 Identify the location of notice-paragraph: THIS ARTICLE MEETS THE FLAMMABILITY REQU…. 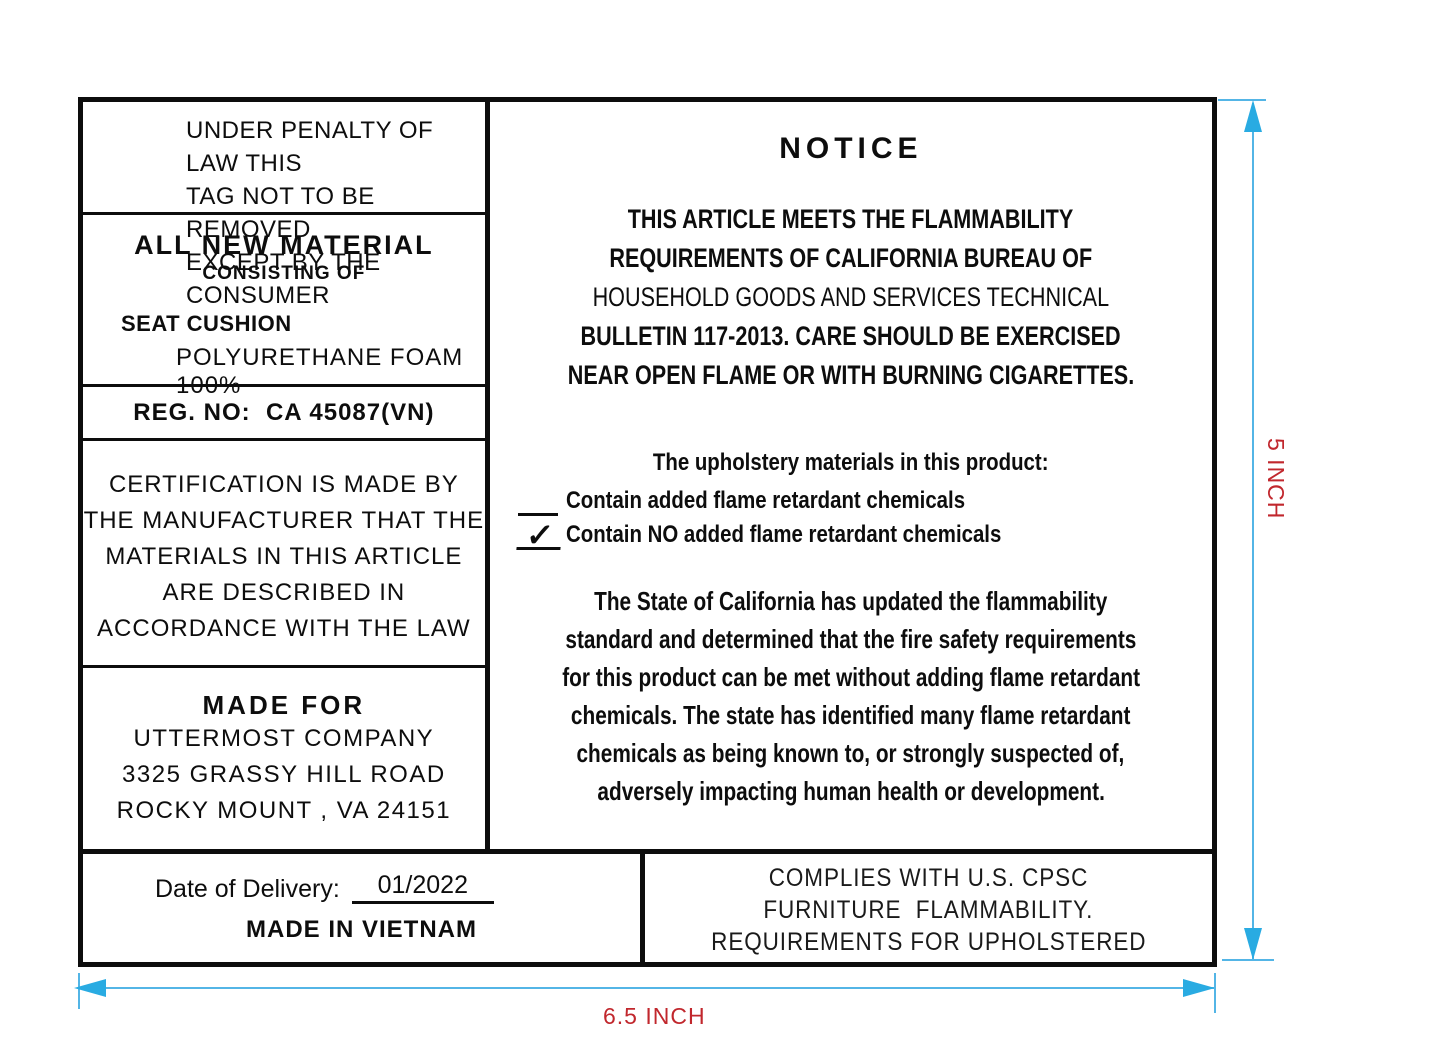
(851, 297).